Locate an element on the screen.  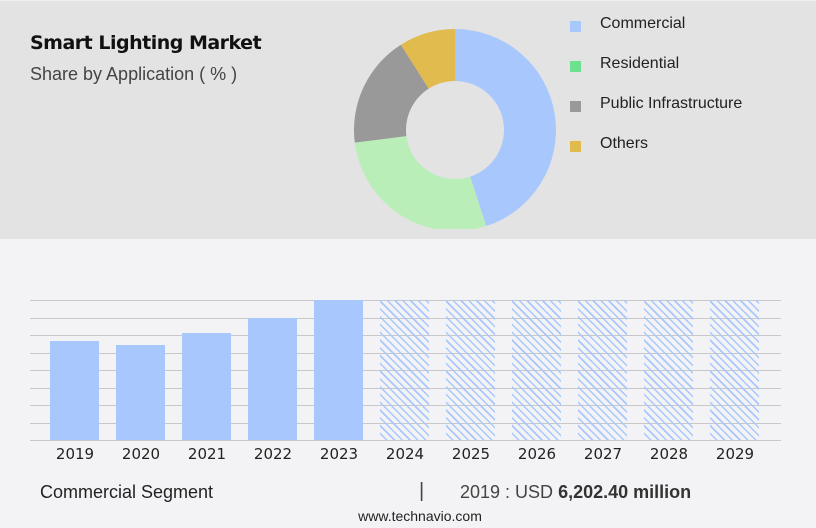
legend-label: Residential is located at coordinates (640, 63).